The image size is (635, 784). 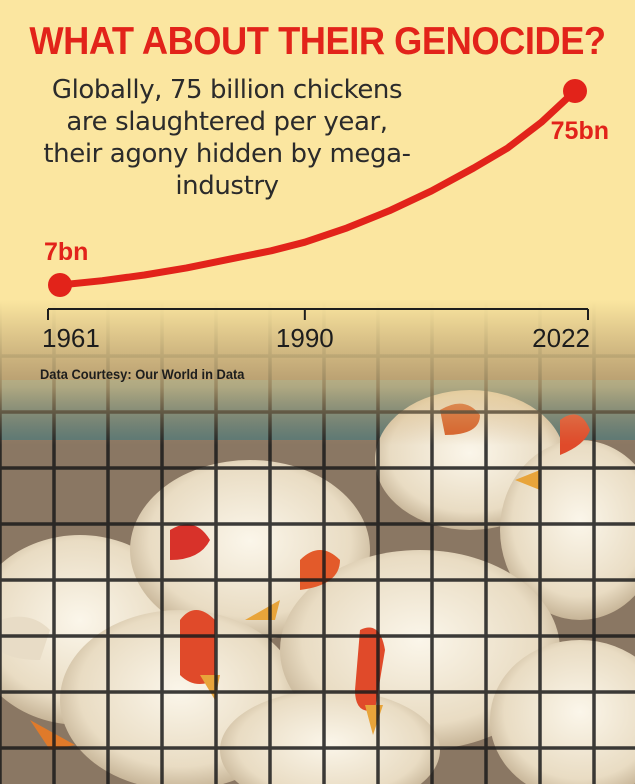 I want to click on start-value-label: 7bn, so click(x=66, y=252).